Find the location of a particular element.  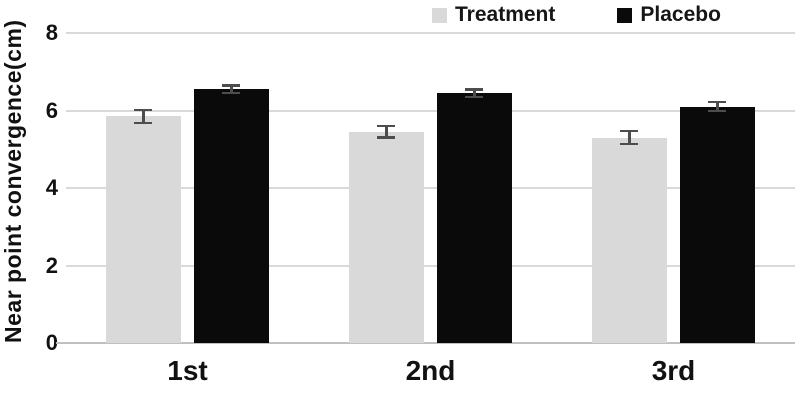

legend-swatch-treatment is located at coordinates (439, 15).